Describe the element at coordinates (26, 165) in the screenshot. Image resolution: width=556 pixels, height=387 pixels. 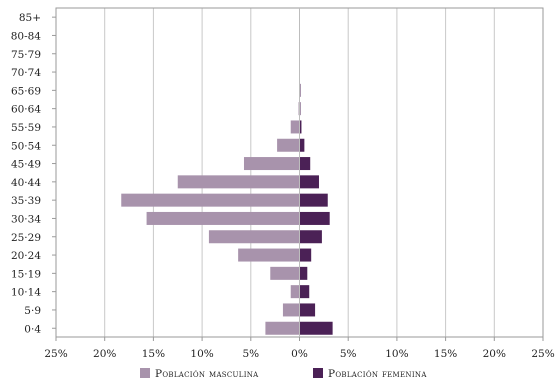
I see `y-tick-label: 45·49` at that location.